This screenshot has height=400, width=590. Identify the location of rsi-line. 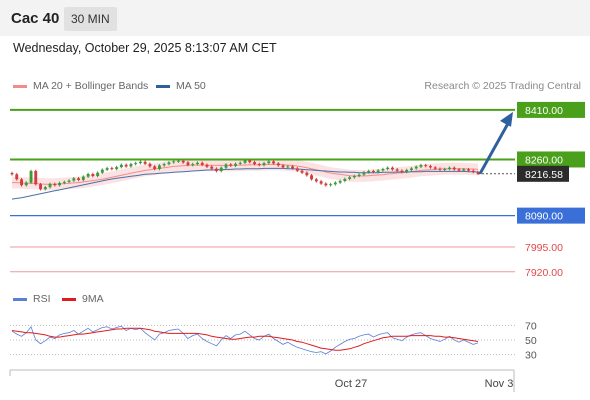
(245, 340).